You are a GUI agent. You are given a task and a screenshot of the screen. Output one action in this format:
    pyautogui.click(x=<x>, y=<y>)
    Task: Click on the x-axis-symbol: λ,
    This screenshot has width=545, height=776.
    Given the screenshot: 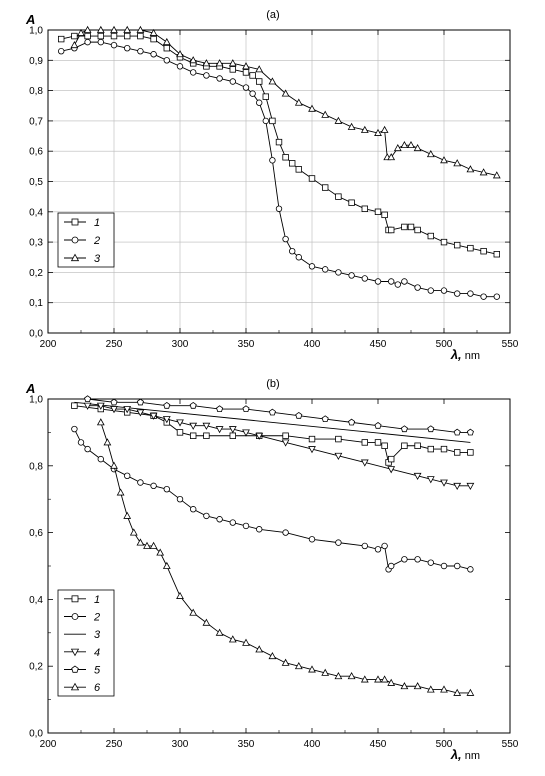 What is the action you would take?
    pyautogui.click(x=456, y=754)
    